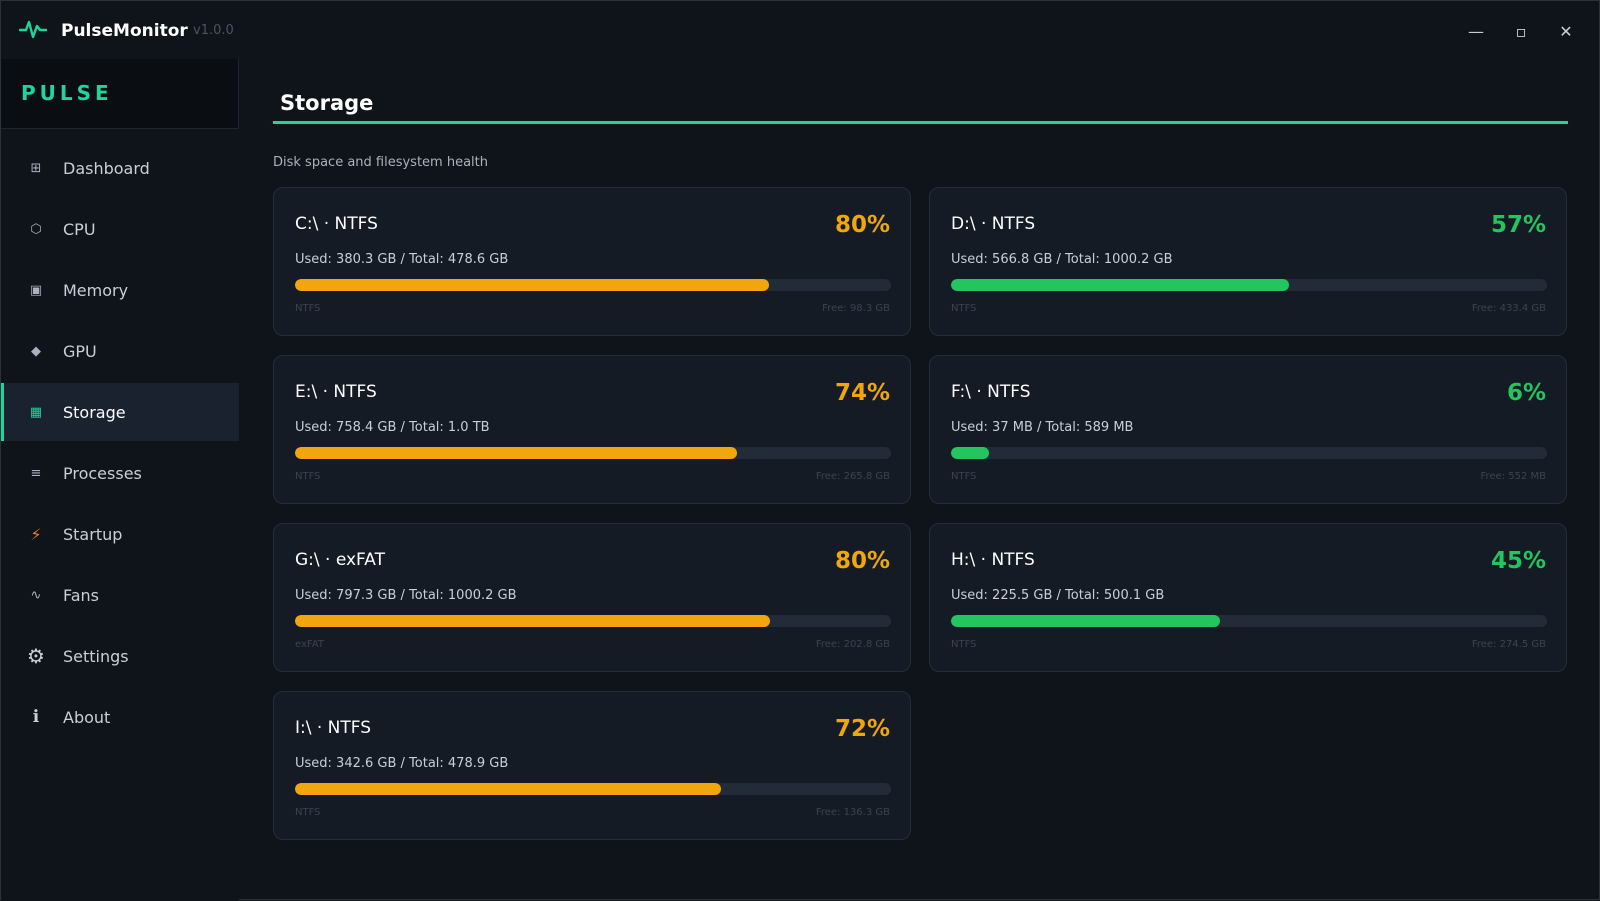 This screenshot has height=901, width=1600. What do you see at coordinates (1518, 561) in the screenshot?
I see `drive-usage-percent: 45%` at bounding box center [1518, 561].